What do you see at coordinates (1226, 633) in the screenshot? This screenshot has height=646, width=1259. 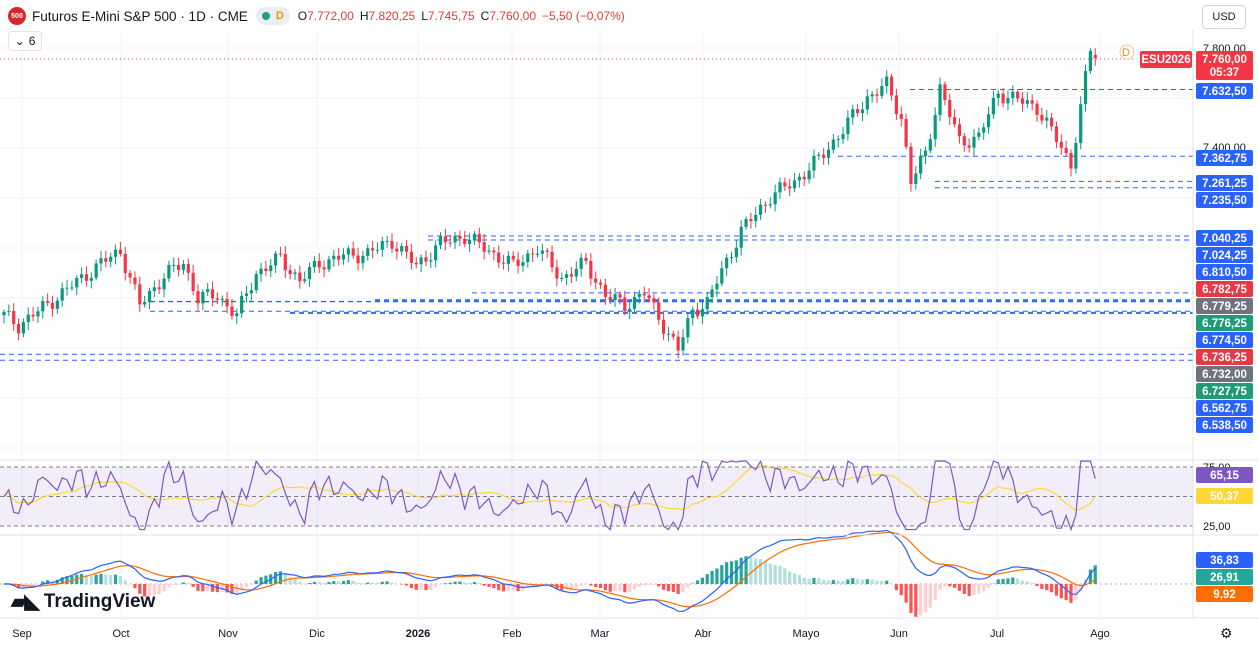 I see `settings-gear-icon: ⚙` at bounding box center [1226, 633].